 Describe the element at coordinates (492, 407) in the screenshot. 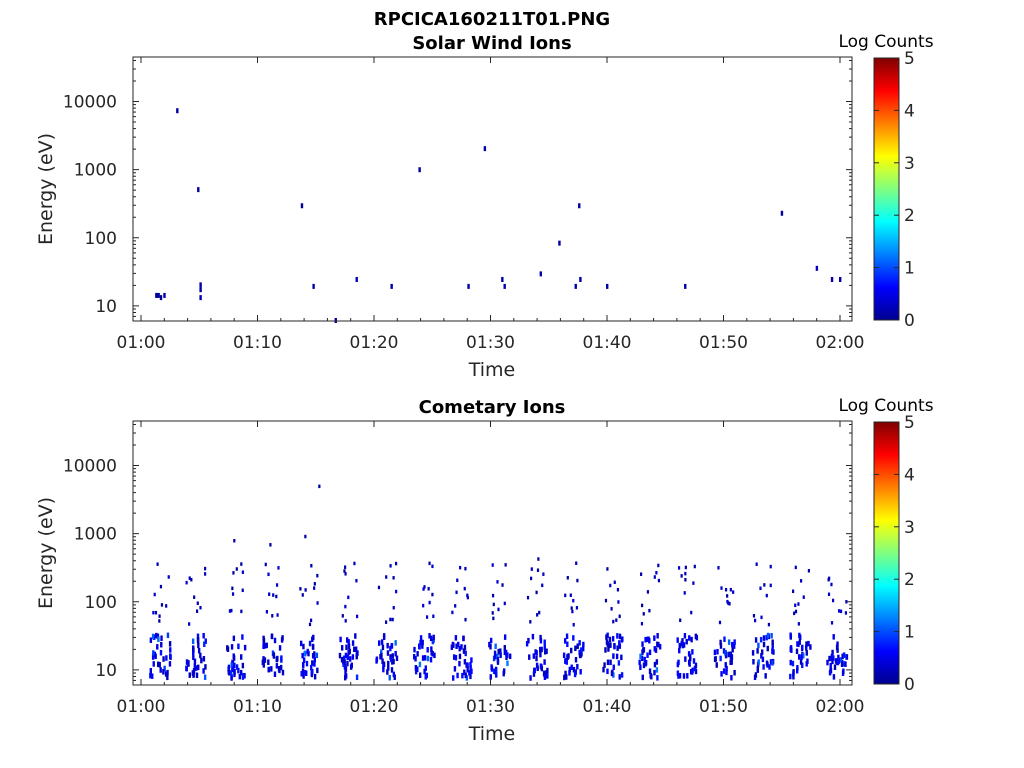

I see `panel-title-cometary: Cometary Ions` at that location.